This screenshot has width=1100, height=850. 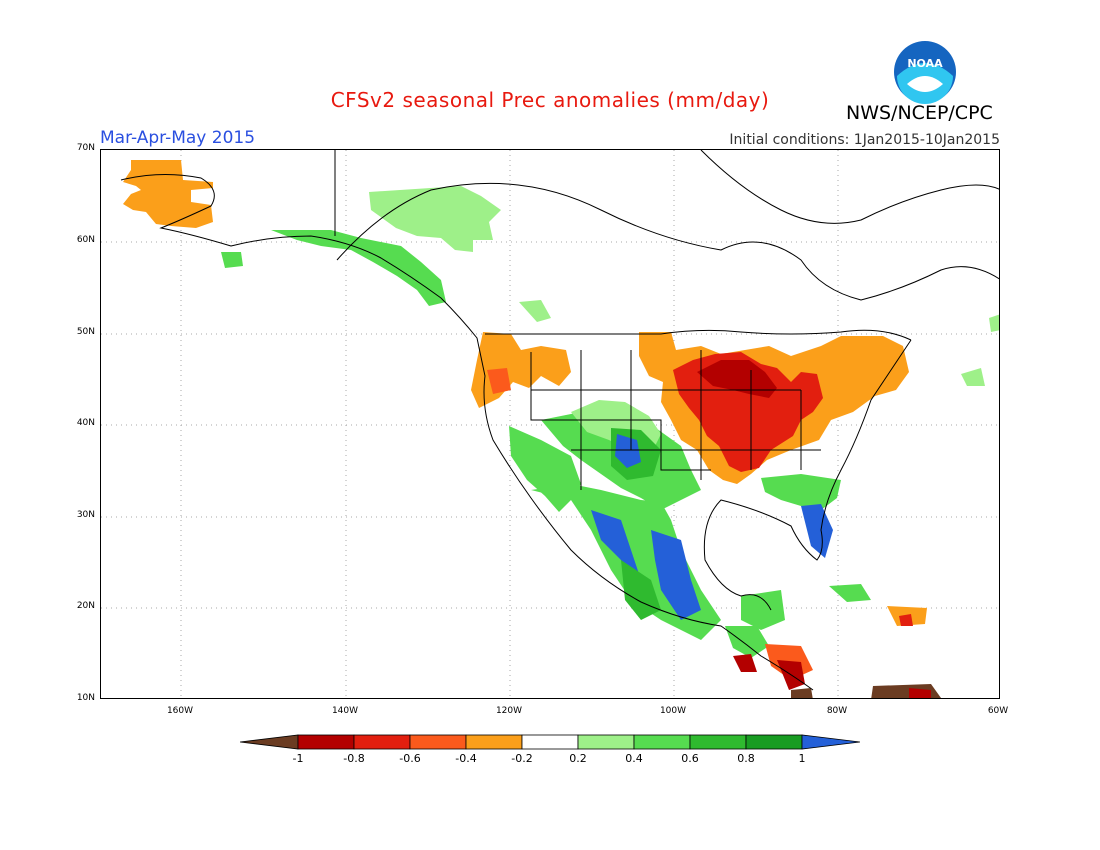 What do you see at coordinates (830, 742) in the screenshot?
I see `colorbar-right-arrow` at bounding box center [830, 742].